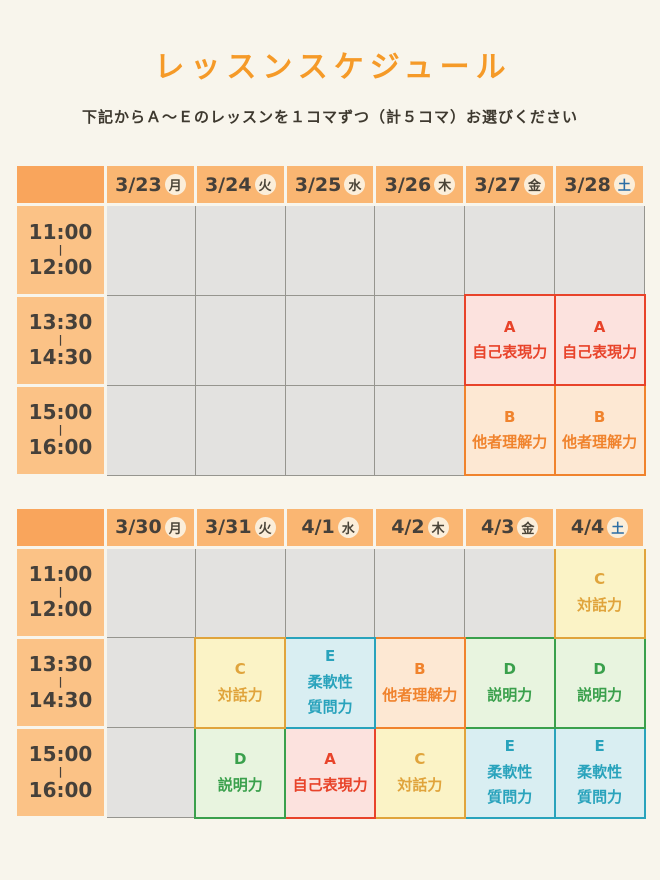 This screenshot has height=880, width=660. I want to click on day-header-cell: 3/27 金, so click(510, 184).